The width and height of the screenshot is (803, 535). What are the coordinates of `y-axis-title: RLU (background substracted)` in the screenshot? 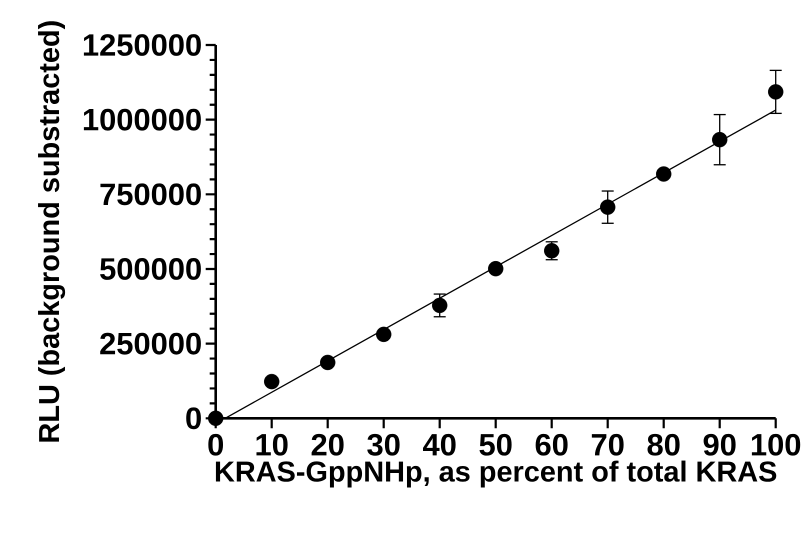 It's located at (52, 231).